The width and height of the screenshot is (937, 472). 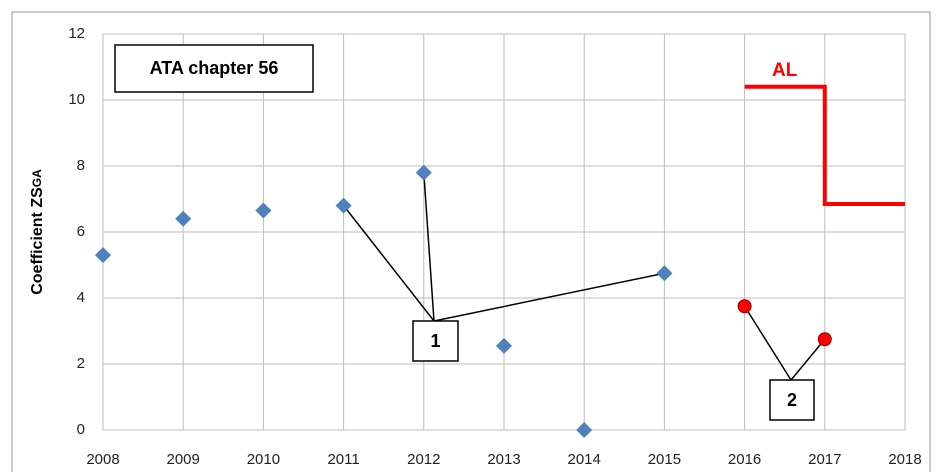 What do you see at coordinates (81, 363) in the screenshot?
I see `y-tick-label: 2` at bounding box center [81, 363].